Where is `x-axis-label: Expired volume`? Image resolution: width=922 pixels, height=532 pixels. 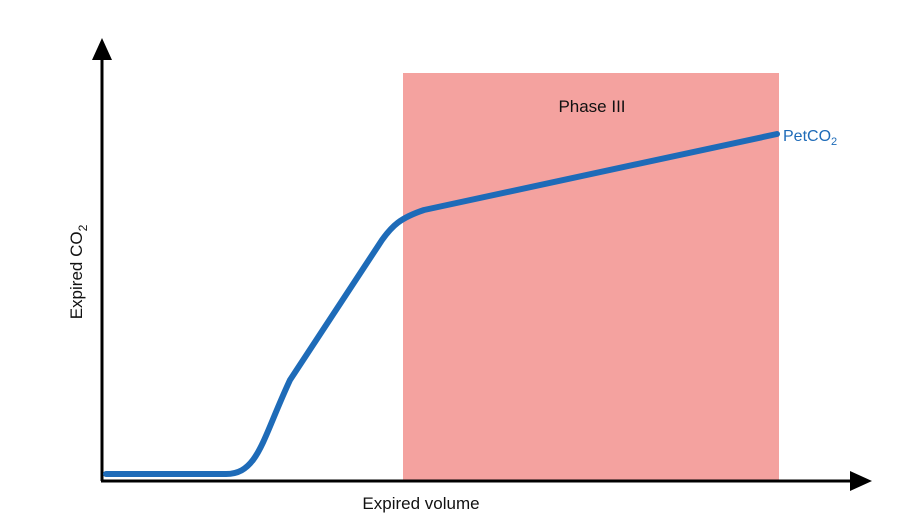
x-axis-label: Expired volume is located at coordinates (420, 503).